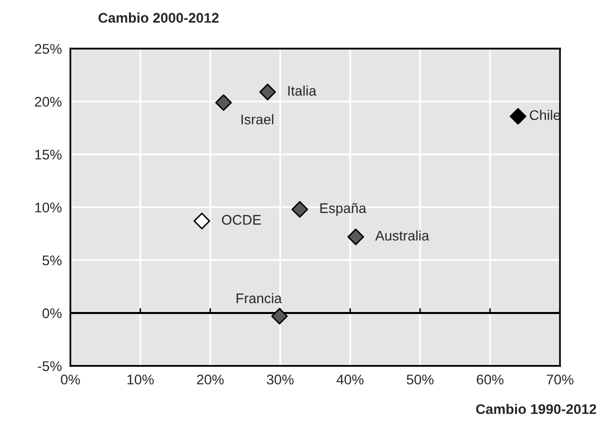 The width and height of the screenshot is (612, 423). What do you see at coordinates (258, 119) in the screenshot?
I see `series-label: Israel` at bounding box center [258, 119].